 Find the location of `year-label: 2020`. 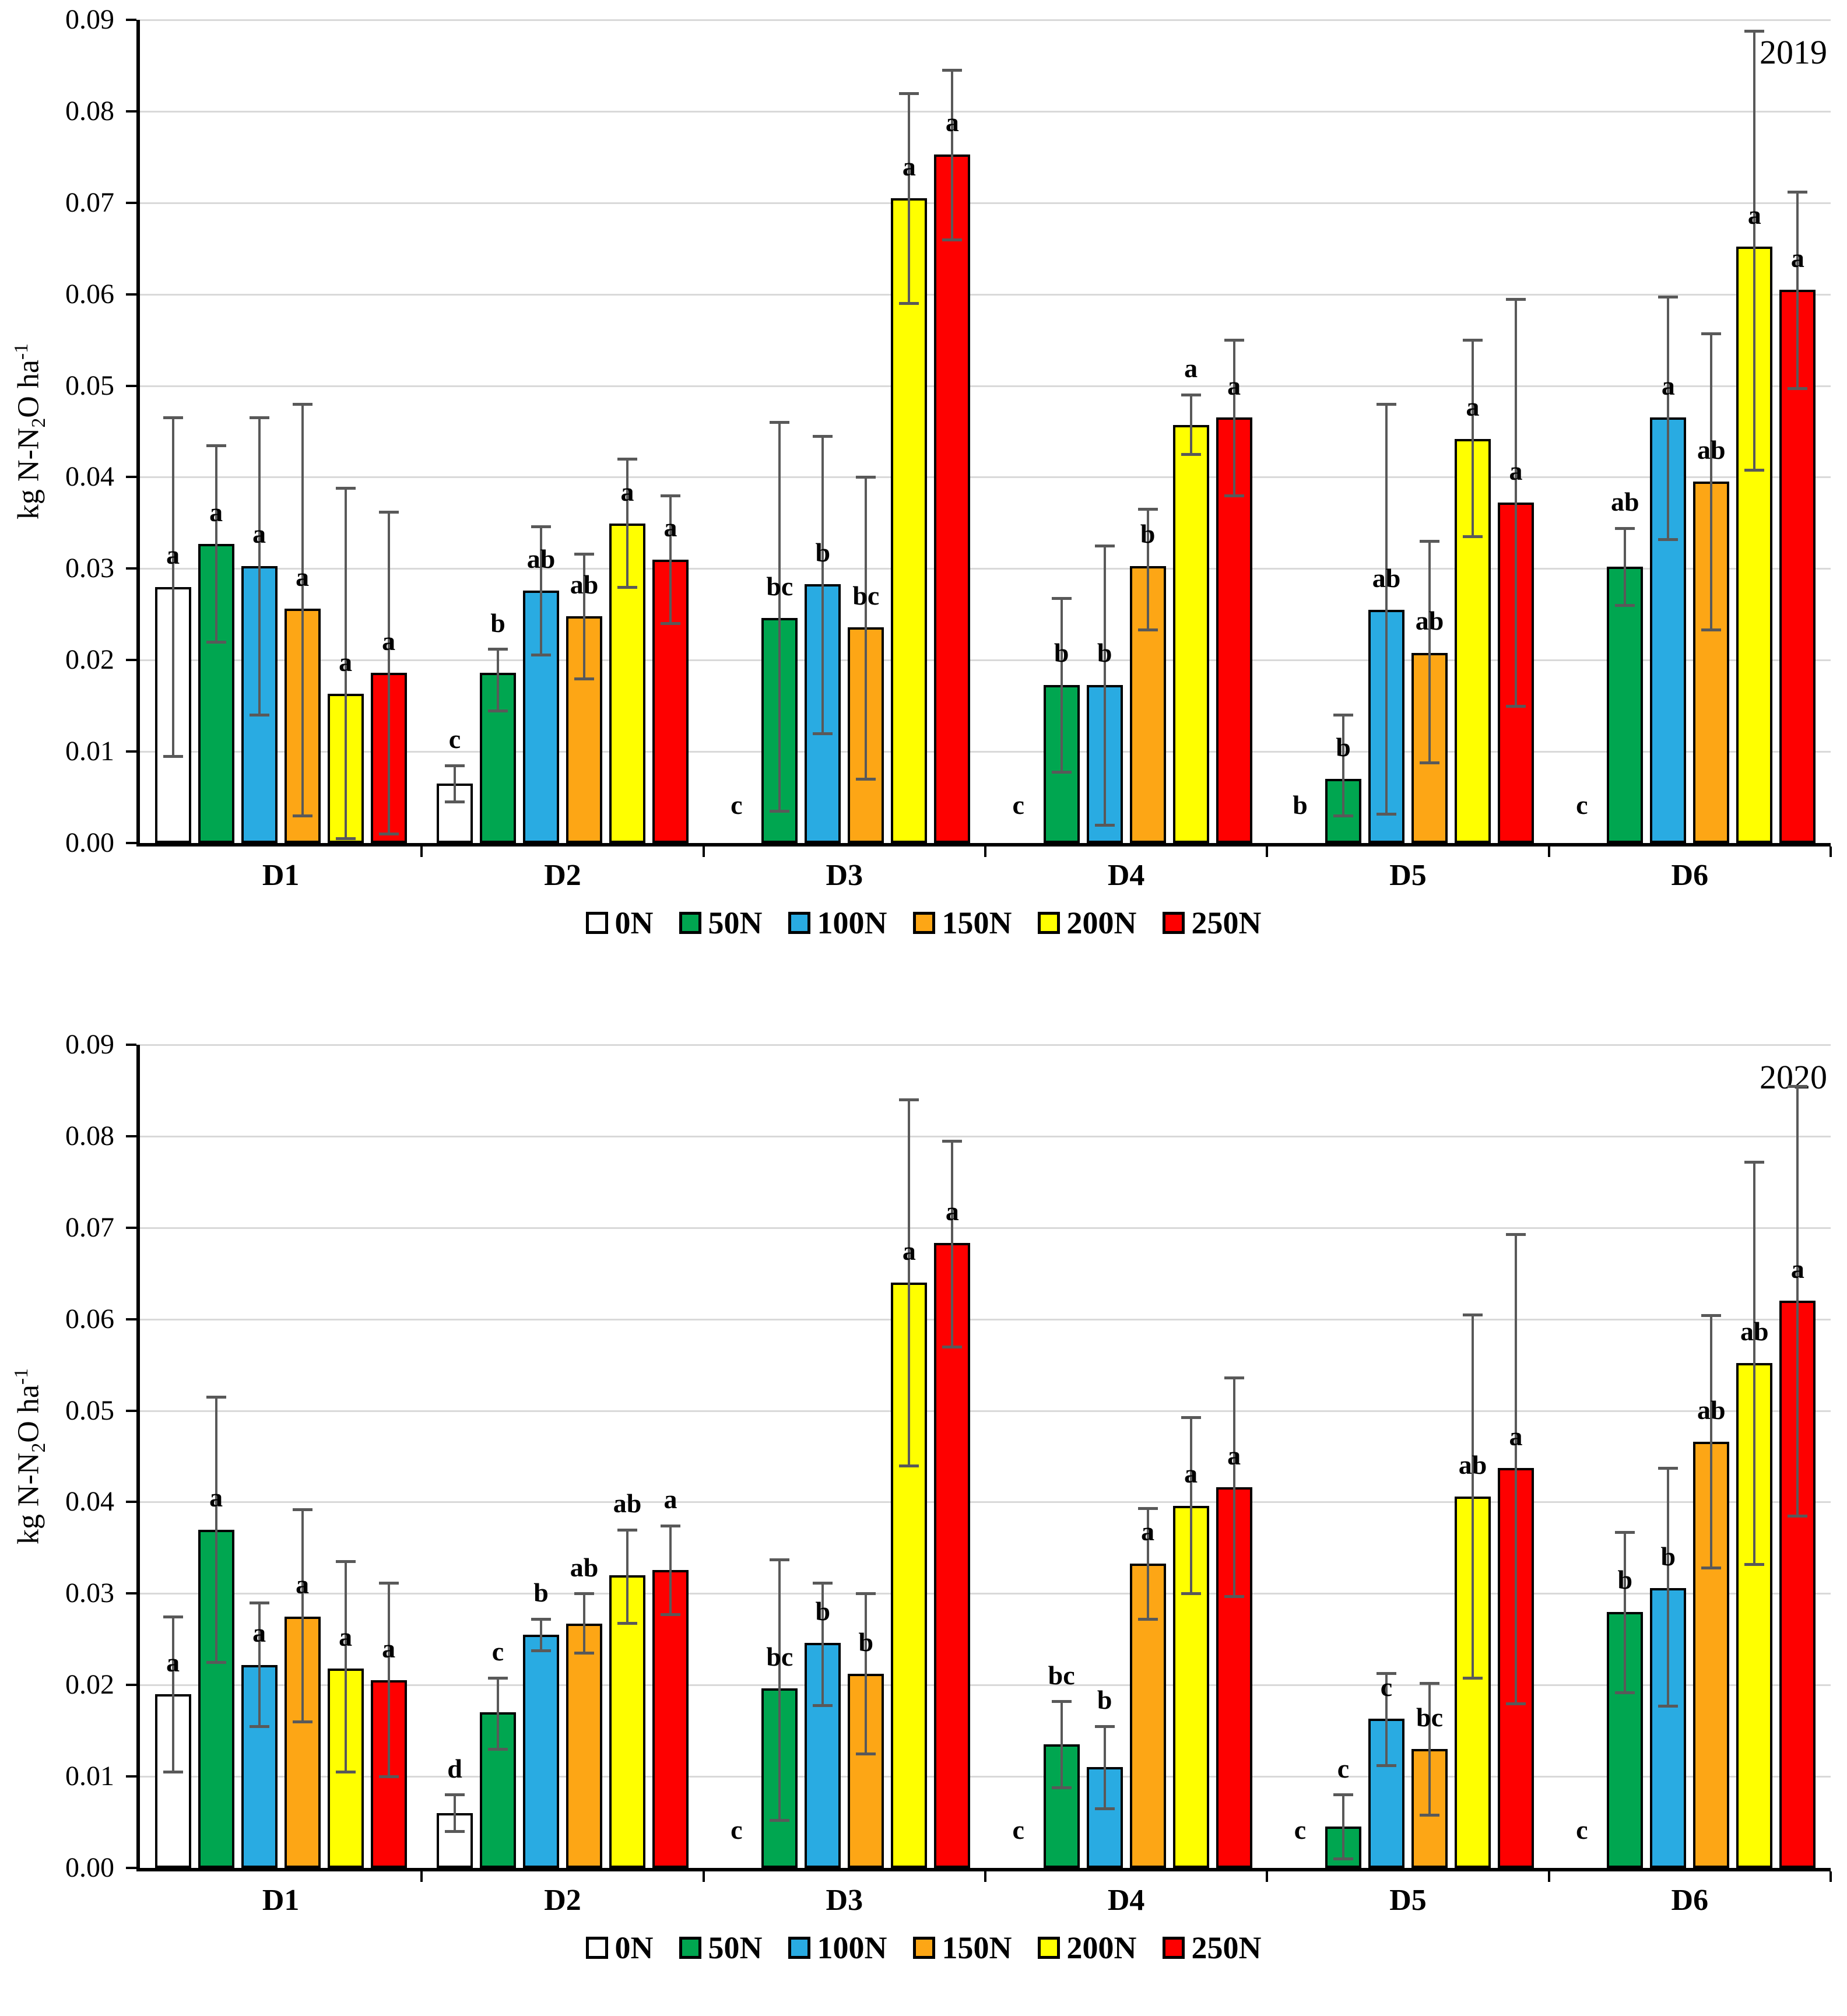

year-label: 2020 is located at coordinates (1794, 1077).